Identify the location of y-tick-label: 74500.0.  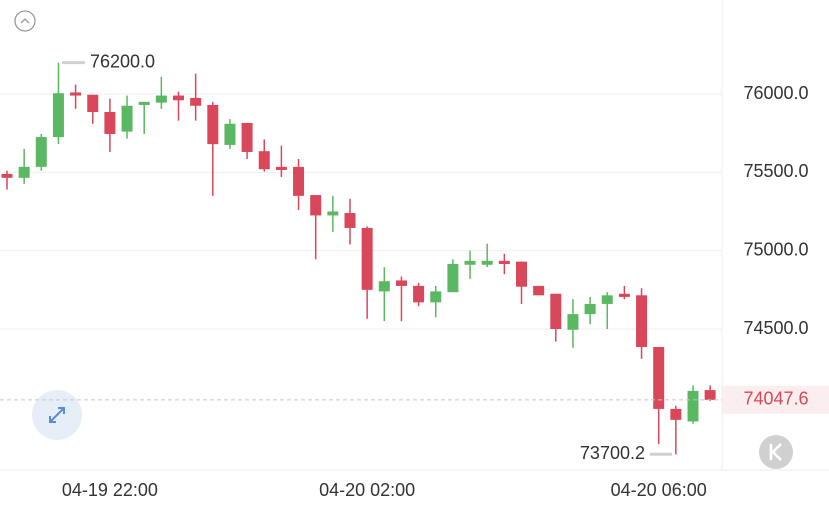
(775, 328).